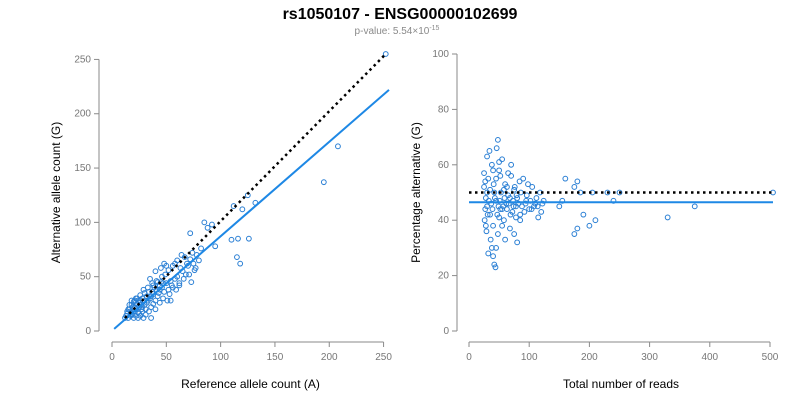  Describe the element at coordinates (770, 357) in the screenshot. I see `x-tick-label: 500` at that location.